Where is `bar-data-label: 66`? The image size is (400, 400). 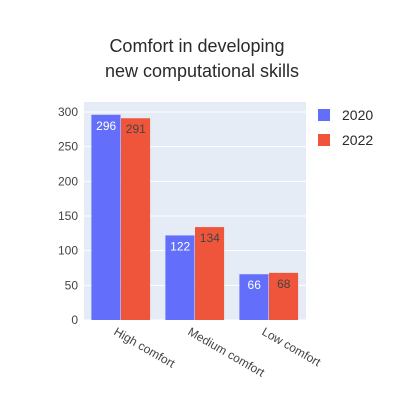 bar-data-label: 66 is located at coordinates (255, 285).